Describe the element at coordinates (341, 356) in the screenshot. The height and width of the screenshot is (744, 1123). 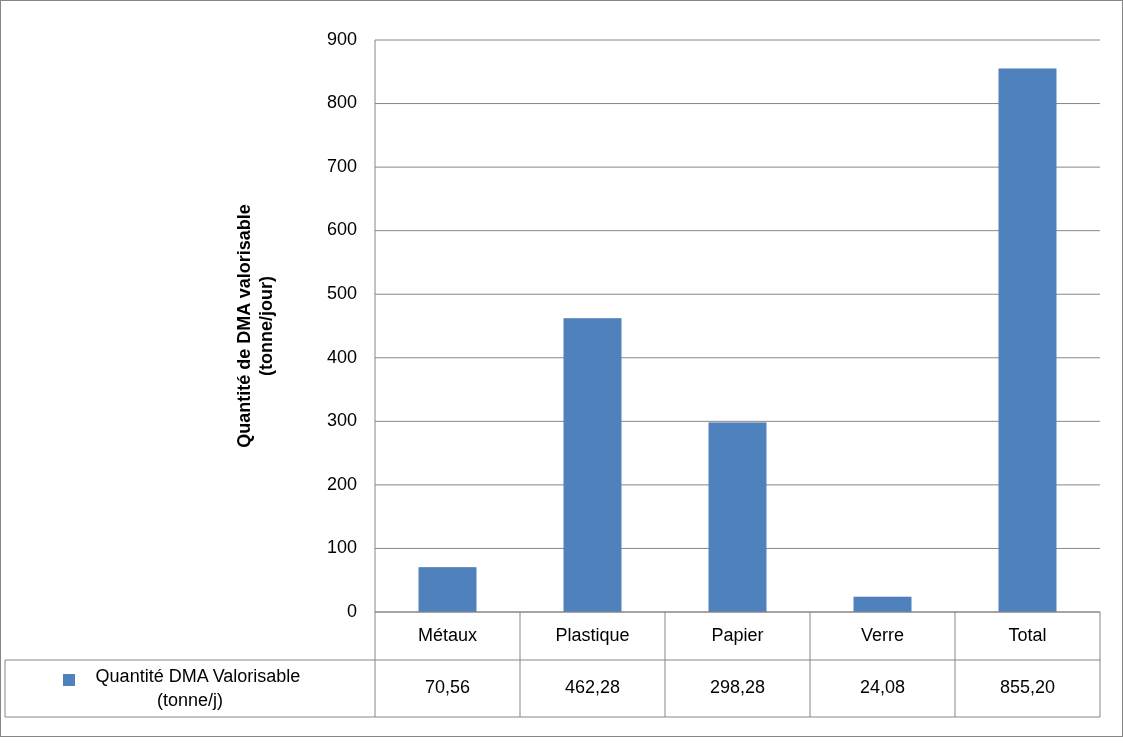
I see `y-tick-label: 400` at that location.